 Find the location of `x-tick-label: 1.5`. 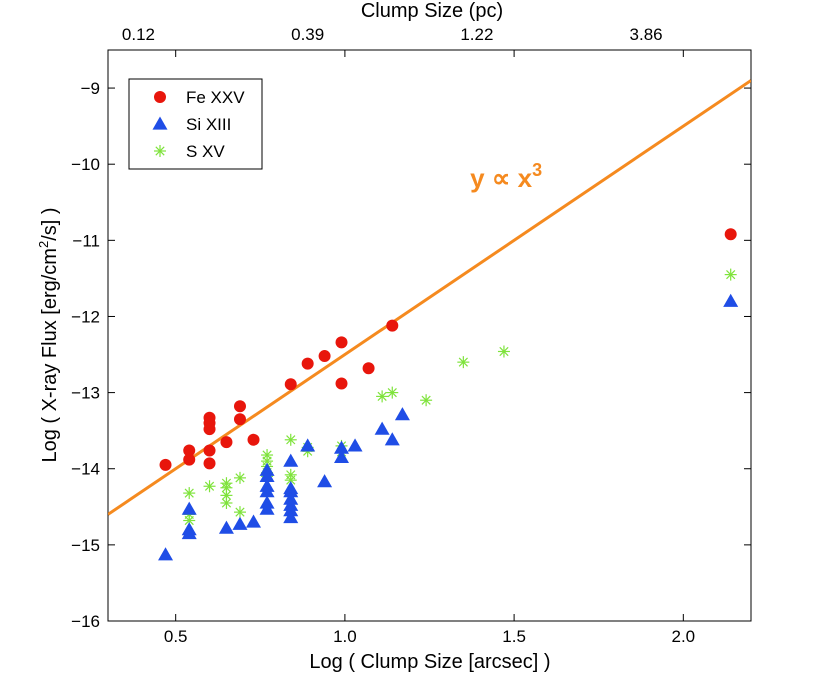

x-tick-label: 1.5 is located at coordinates (514, 636).